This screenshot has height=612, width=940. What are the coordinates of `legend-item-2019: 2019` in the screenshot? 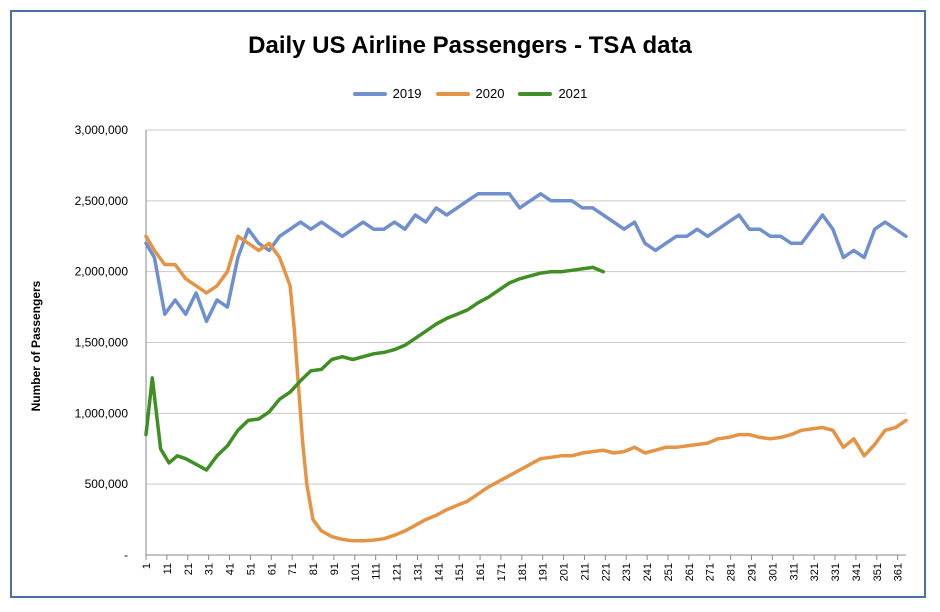 It's located at (387, 93).